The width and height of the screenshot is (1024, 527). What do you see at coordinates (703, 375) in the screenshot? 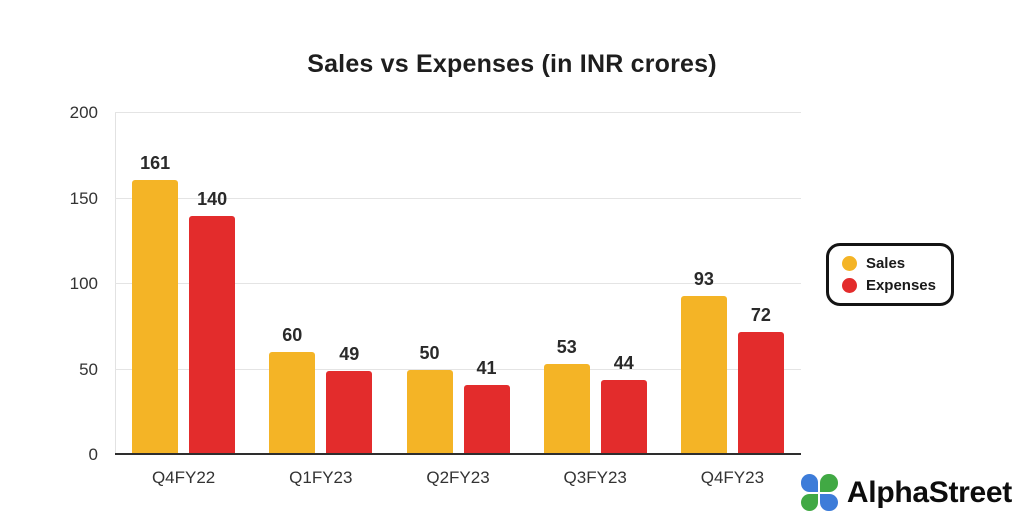
I see `bar-sales-q4fy23` at bounding box center [703, 375].